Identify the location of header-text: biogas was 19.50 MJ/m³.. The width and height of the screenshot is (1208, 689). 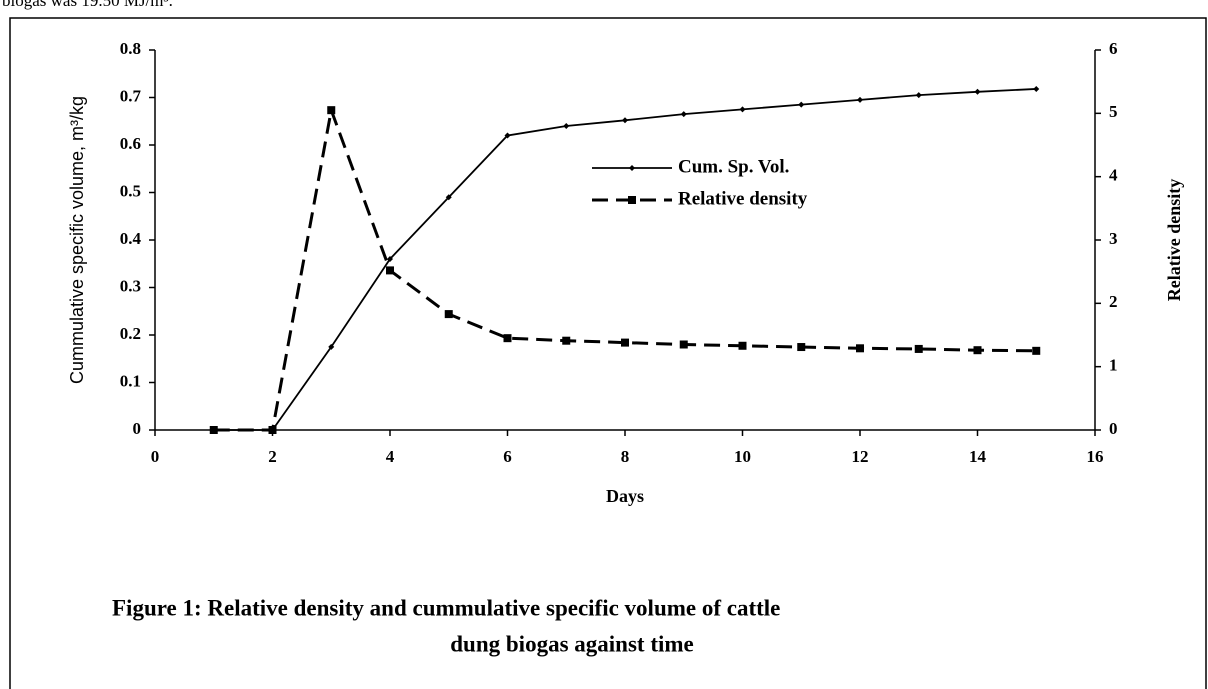
(87, 5).